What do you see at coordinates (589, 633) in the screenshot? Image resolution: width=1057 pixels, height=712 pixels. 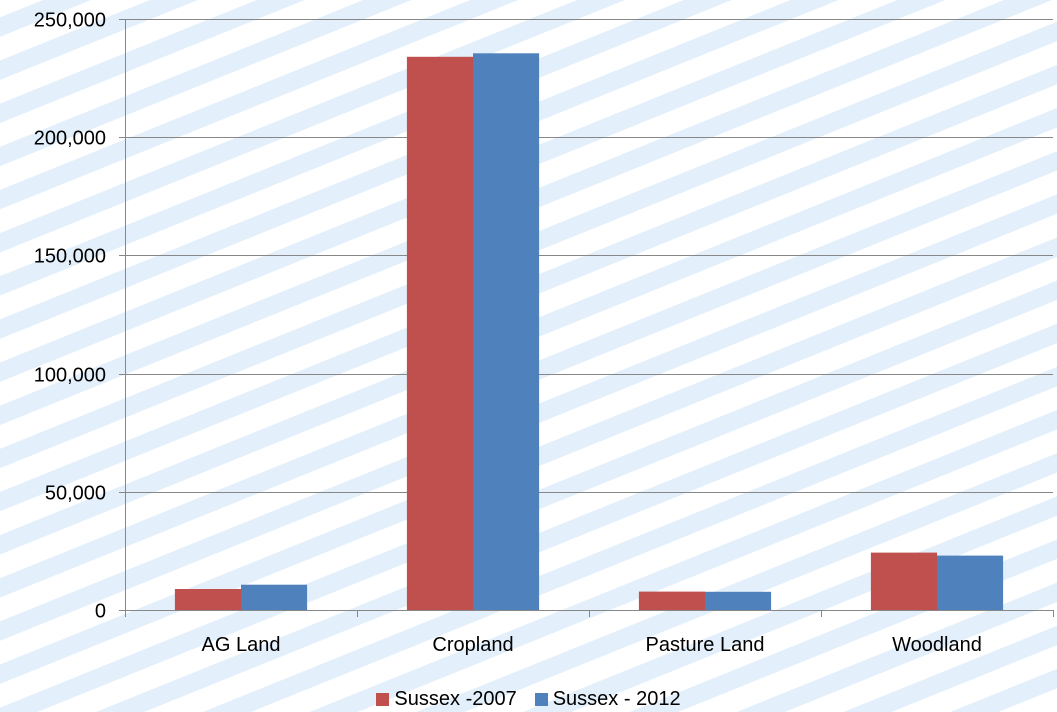 I see `x-axis-ticks: AG Land Cropland Pasture Land Woodland` at bounding box center [589, 633].